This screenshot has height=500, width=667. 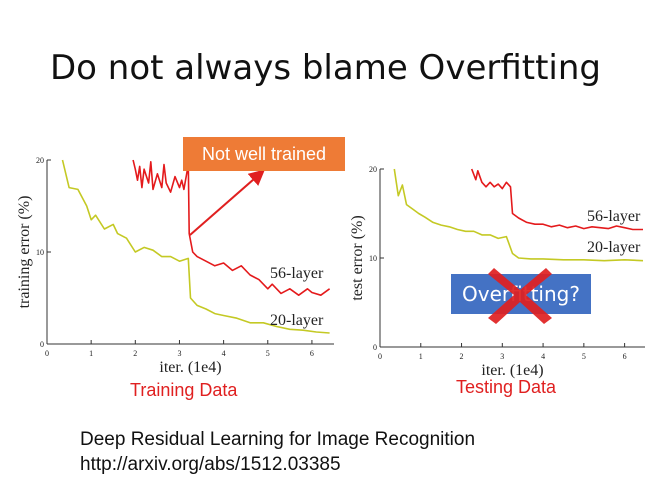 What do you see at coordinates (520, 296) in the screenshot?
I see `red-x-icon` at bounding box center [520, 296].